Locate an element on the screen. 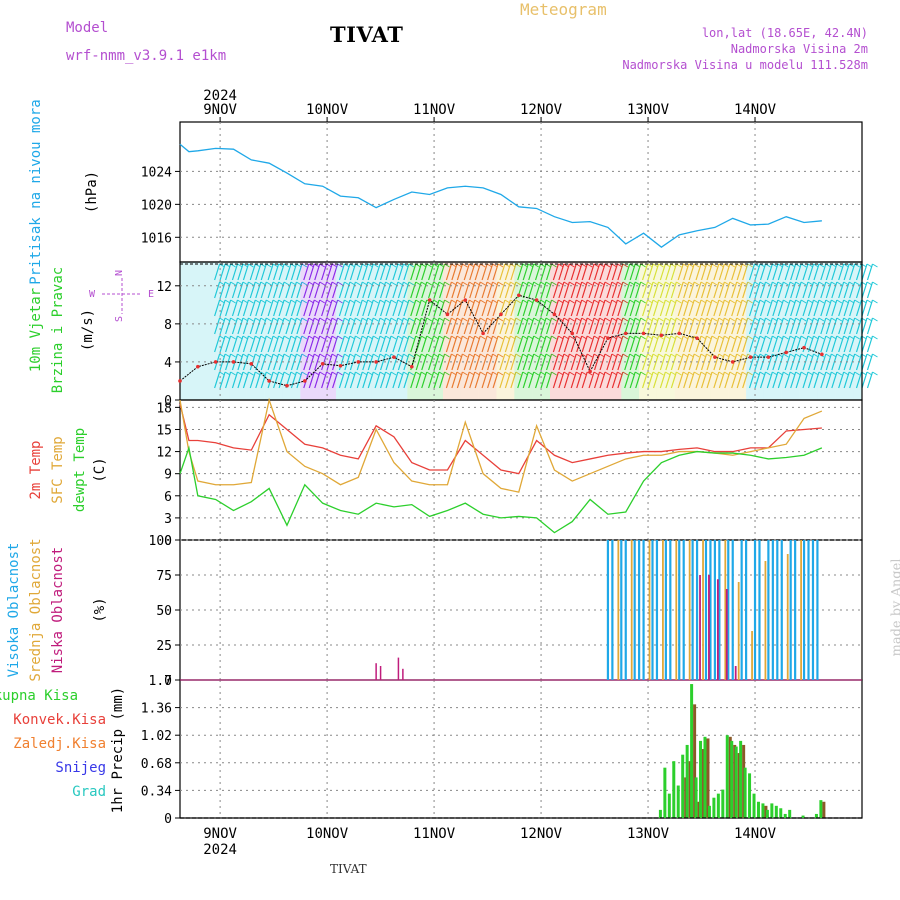 The width and height of the screenshot is (900, 900). y-tick-label: 3 is located at coordinates (168, 519).